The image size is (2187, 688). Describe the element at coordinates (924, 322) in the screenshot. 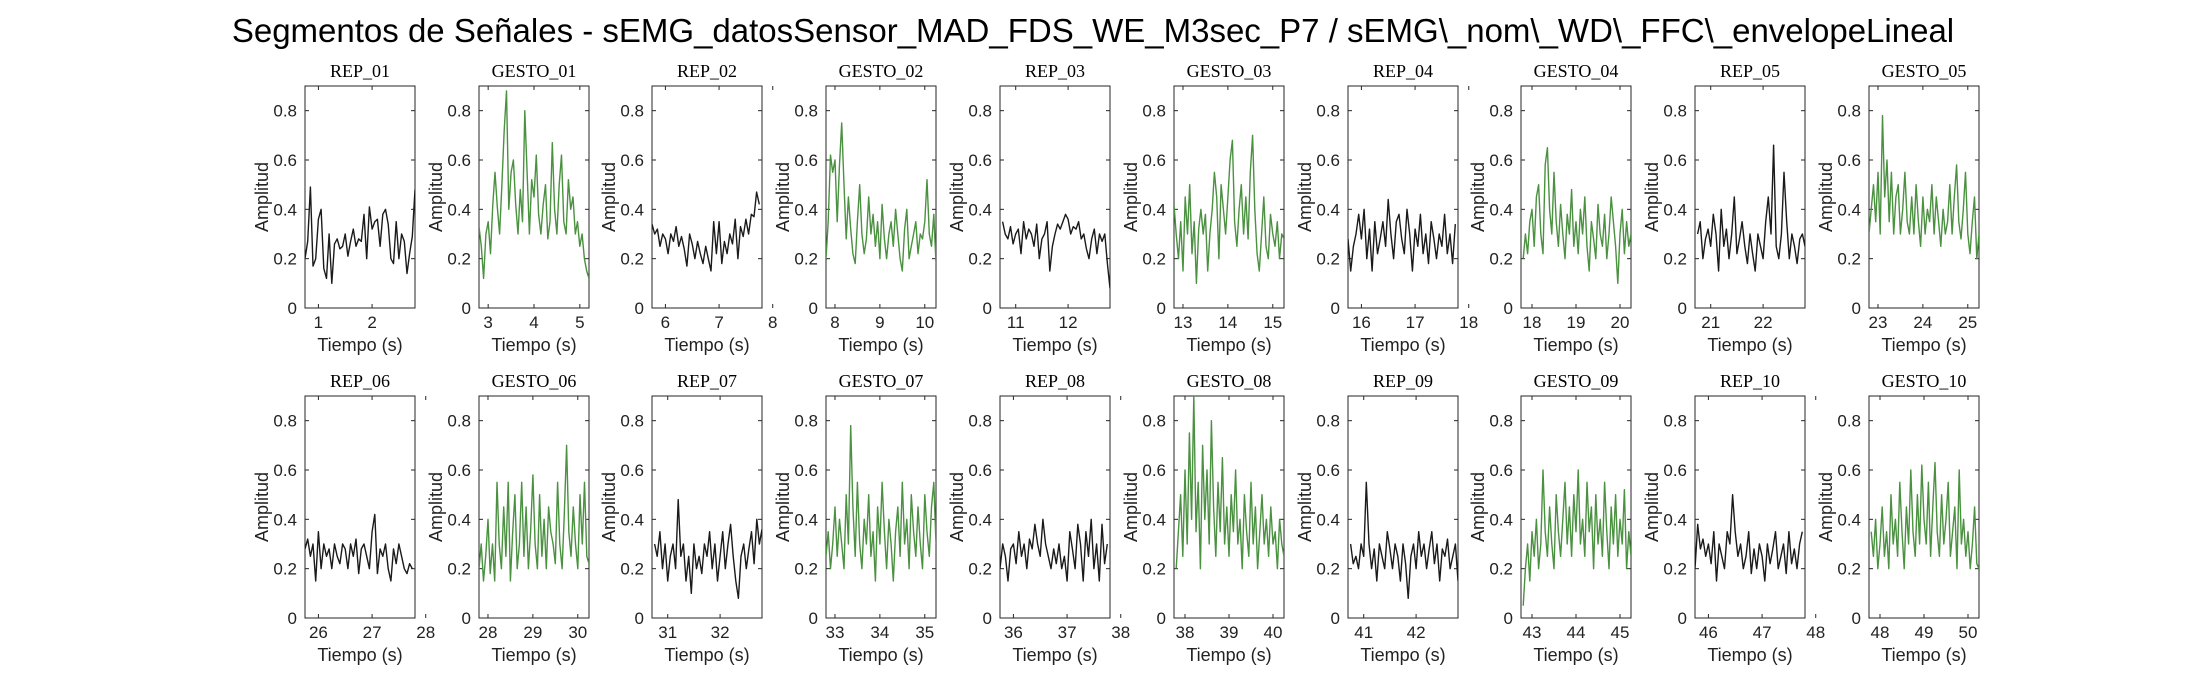

I see `x-tick-label: 10` at that location.